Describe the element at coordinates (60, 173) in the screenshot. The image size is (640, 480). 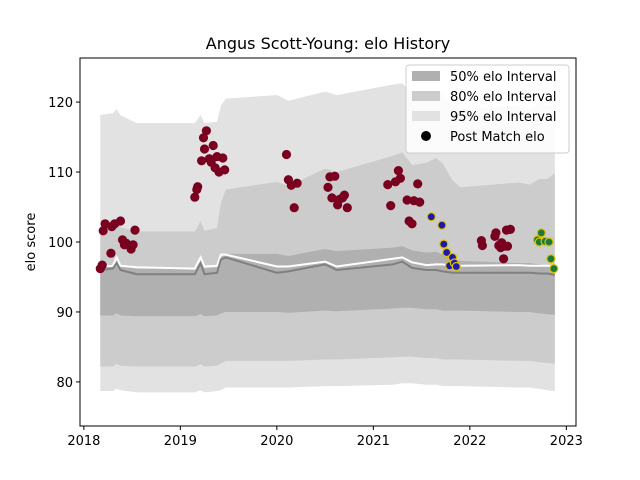
I see `y-tick-label: 110` at that location.